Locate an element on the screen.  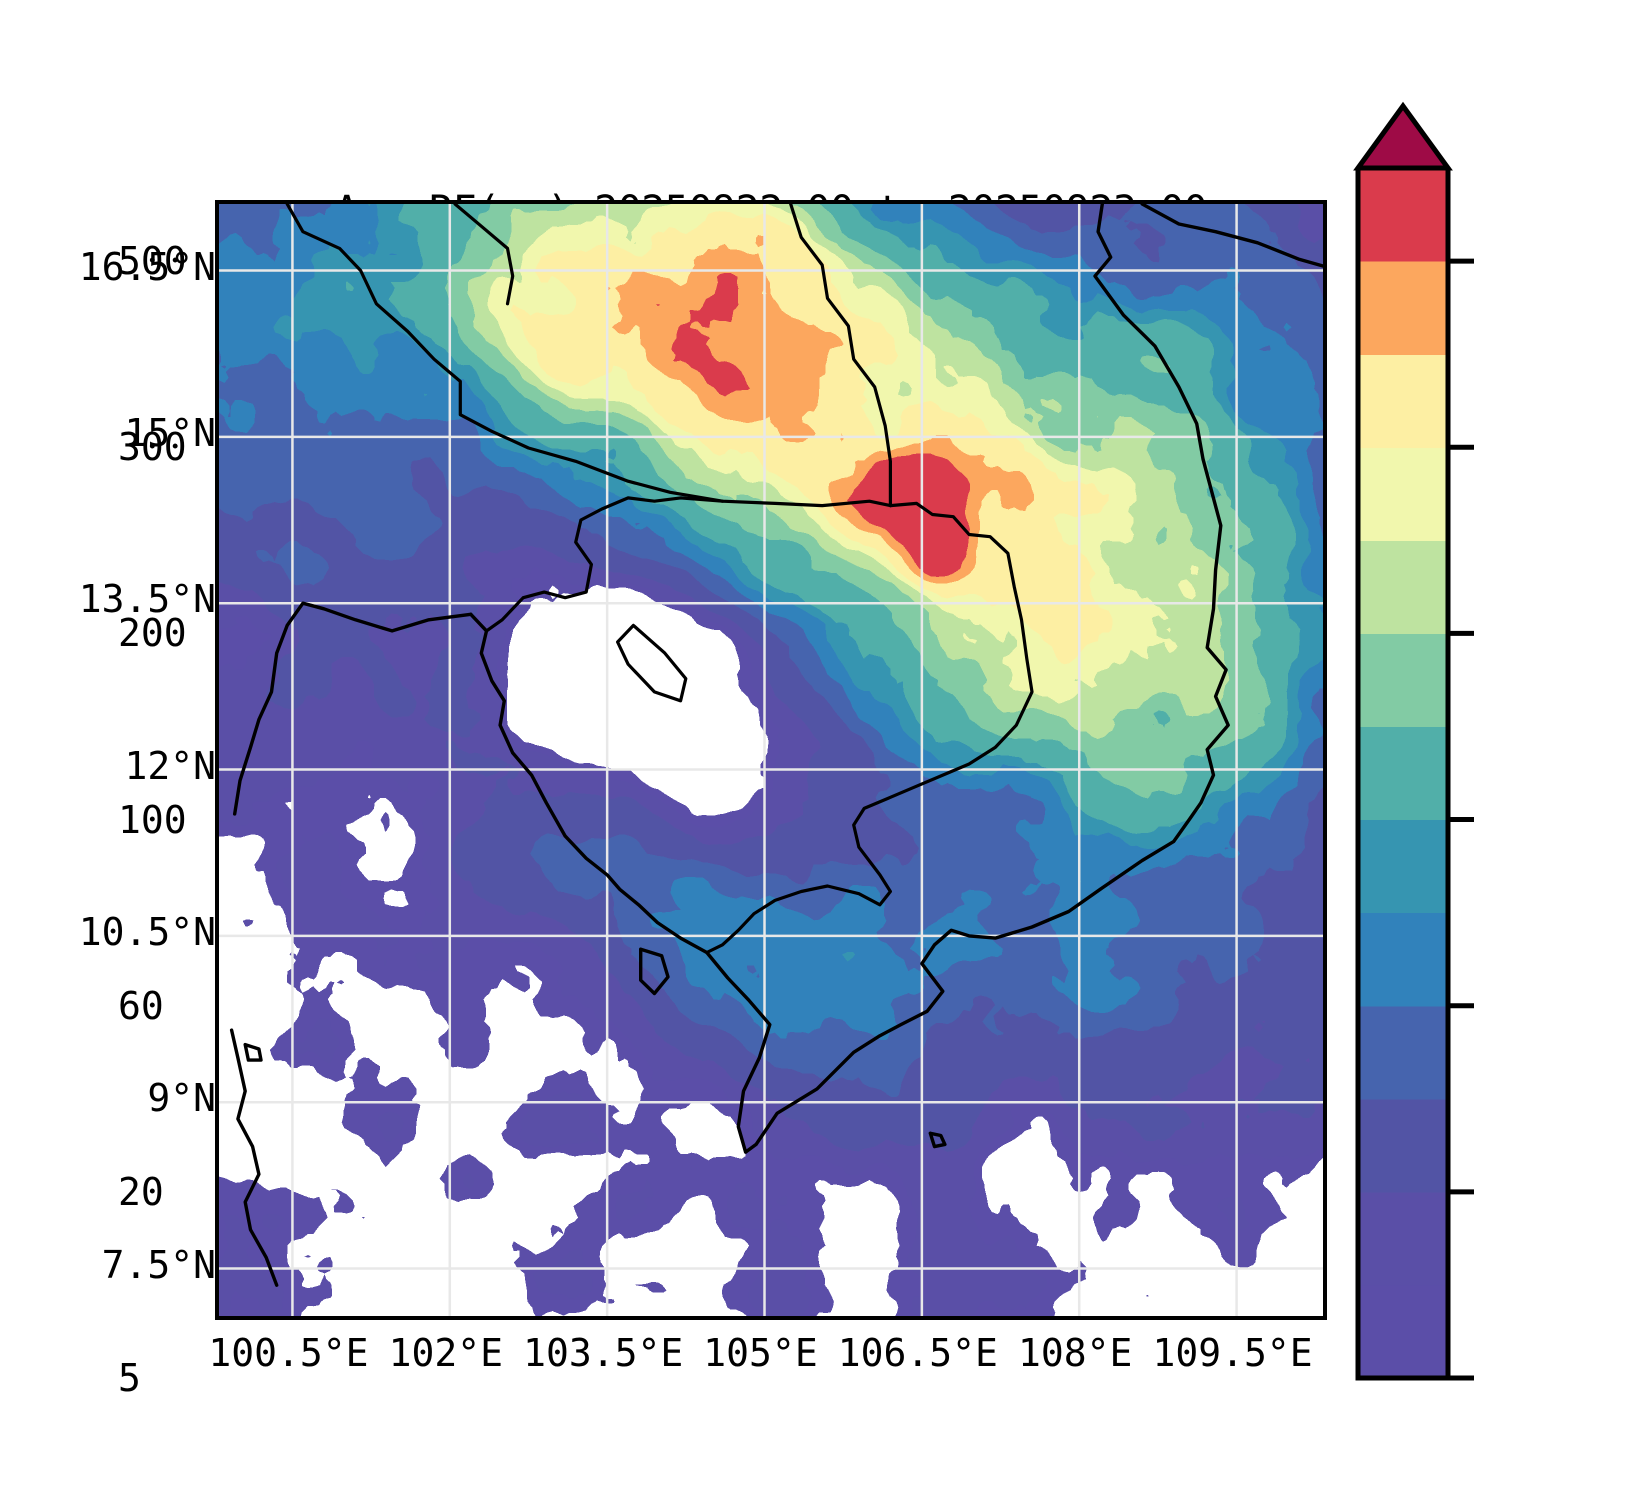
y-axis-tick-label: 7.5°N is located at coordinates (159, 1265).